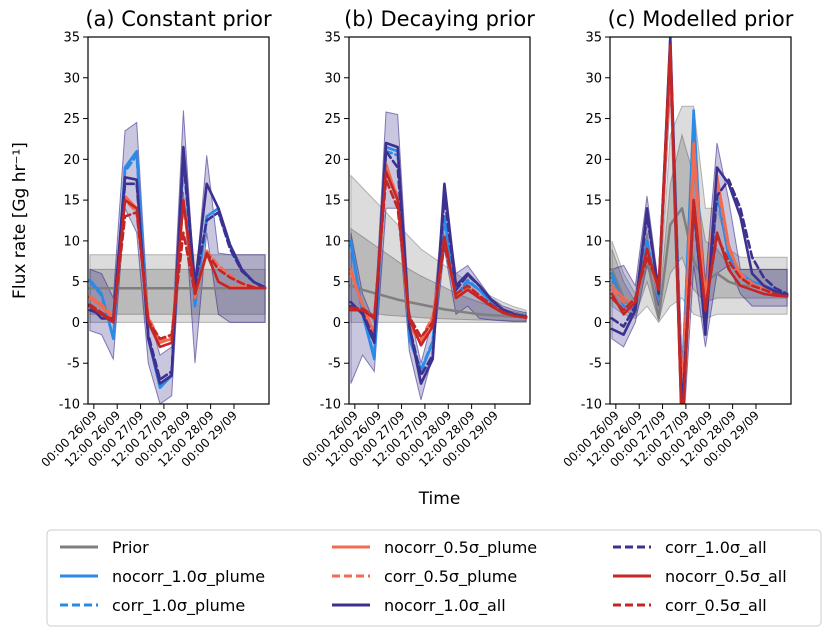 This screenshot has width=822, height=633. What do you see at coordinates (460, 548) in the screenshot?
I see `legend-label: nocorr_0.5σ_plume` at bounding box center [460, 548].